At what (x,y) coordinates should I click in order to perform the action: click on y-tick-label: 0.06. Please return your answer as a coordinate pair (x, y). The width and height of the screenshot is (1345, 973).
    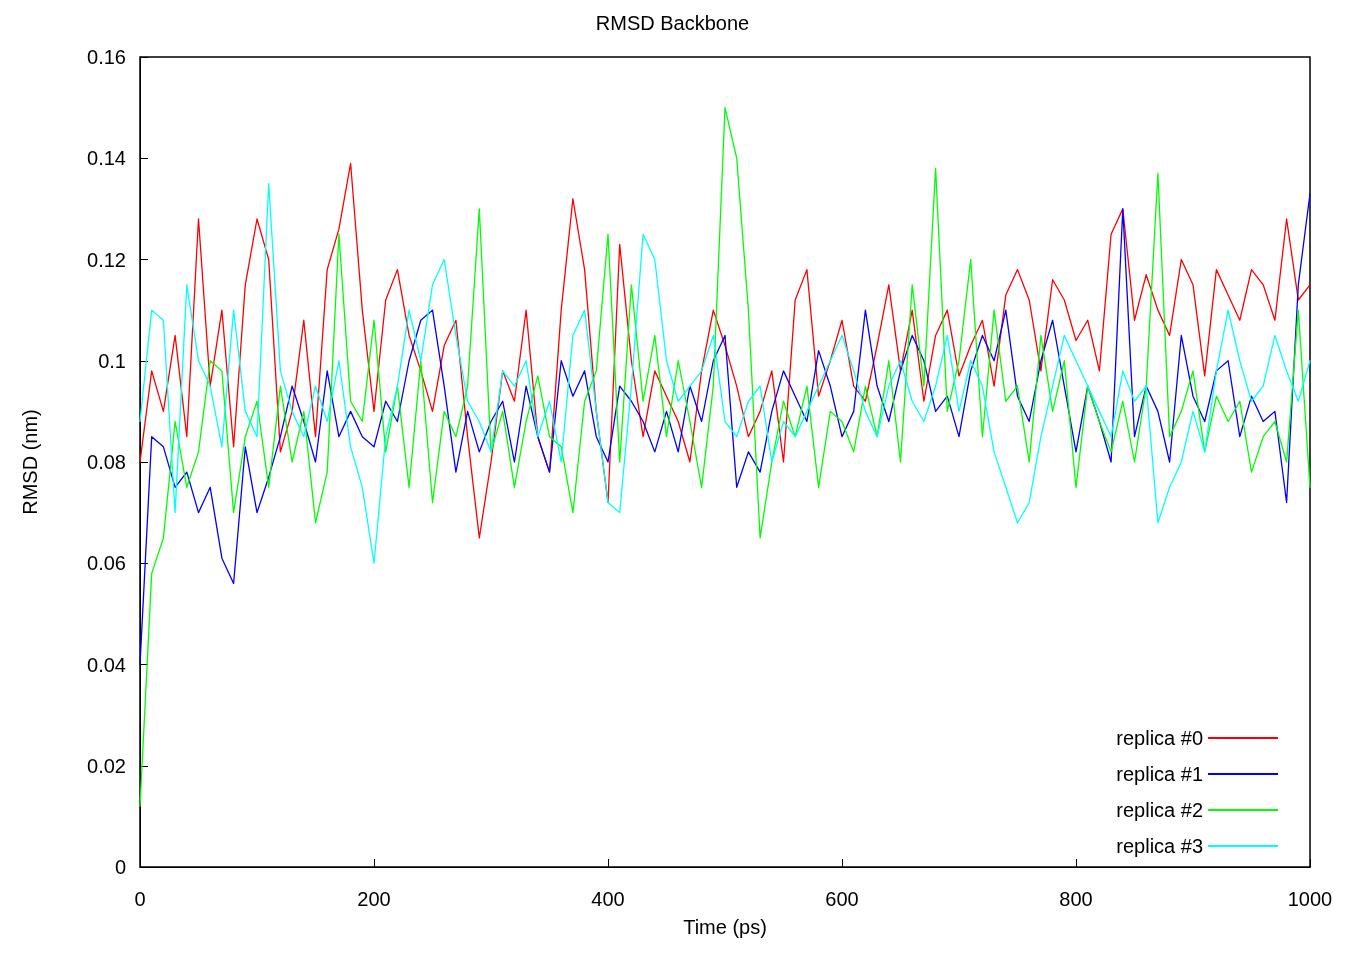
    Looking at the image, I should click on (106, 563).